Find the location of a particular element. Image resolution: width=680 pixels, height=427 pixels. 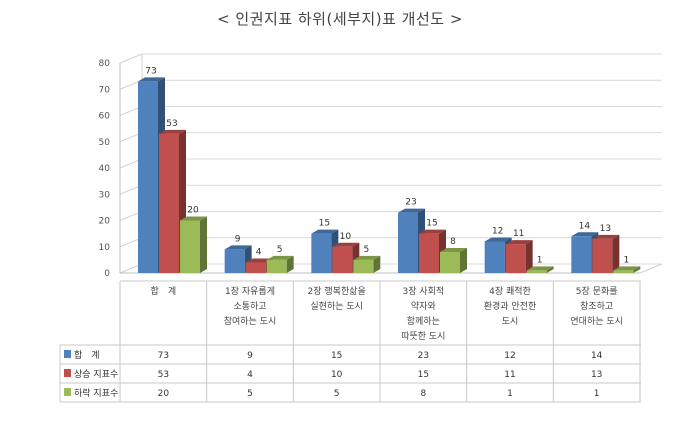

data-label: 53 is located at coordinates (171, 124).